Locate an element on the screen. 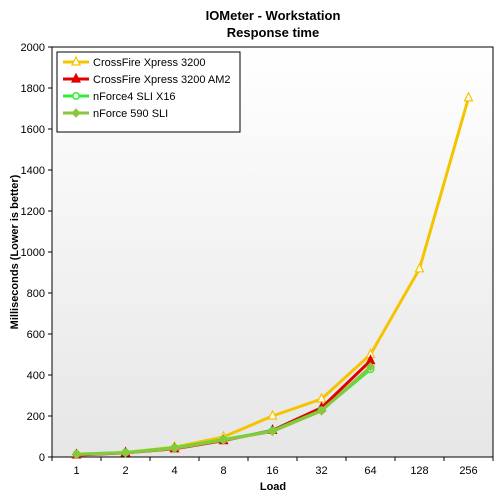  x-tick-label: 4 is located at coordinates (174, 471).